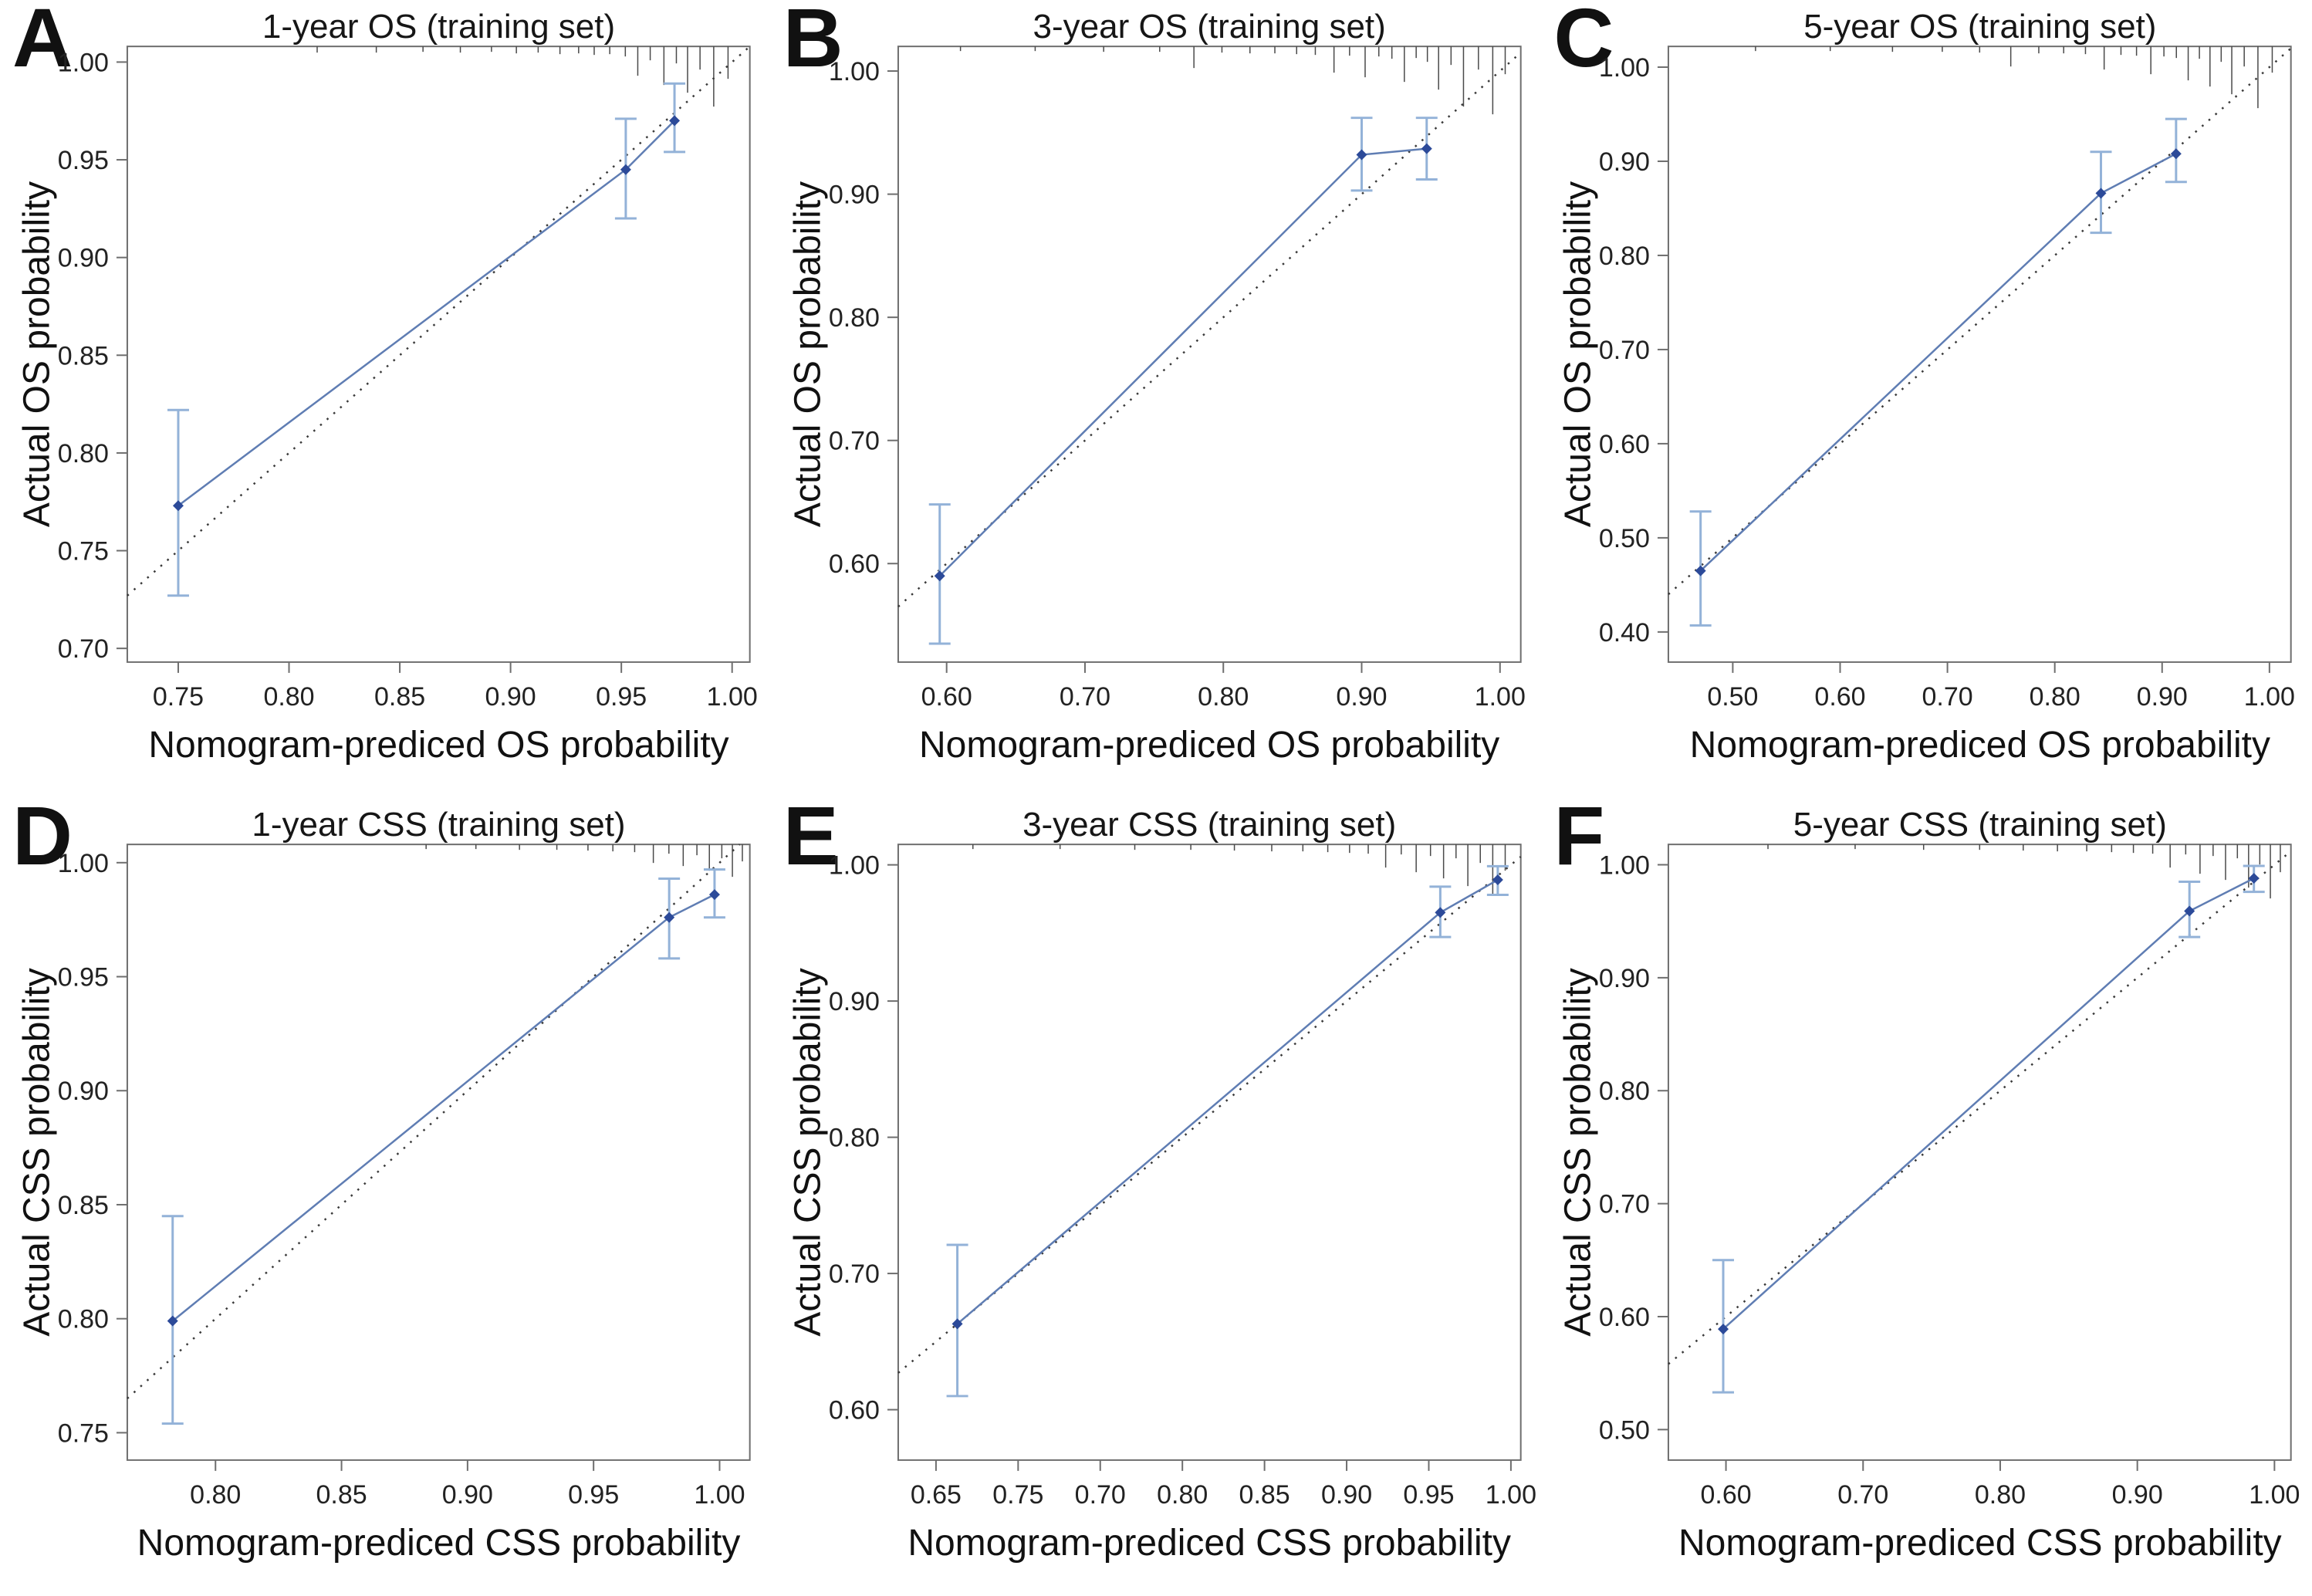 This screenshot has height=1596, width=2312. I want to click on chart-title: 5-year CSS (training set), so click(1980, 825).